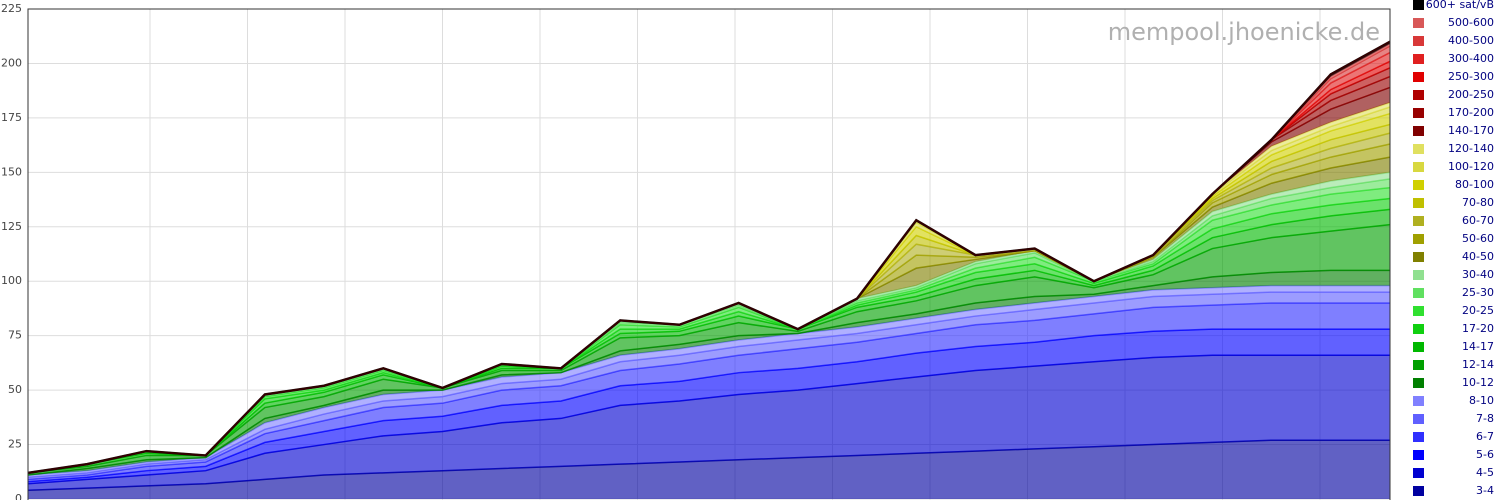  I want to click on y-tick-label: 50, so click(15, 389).